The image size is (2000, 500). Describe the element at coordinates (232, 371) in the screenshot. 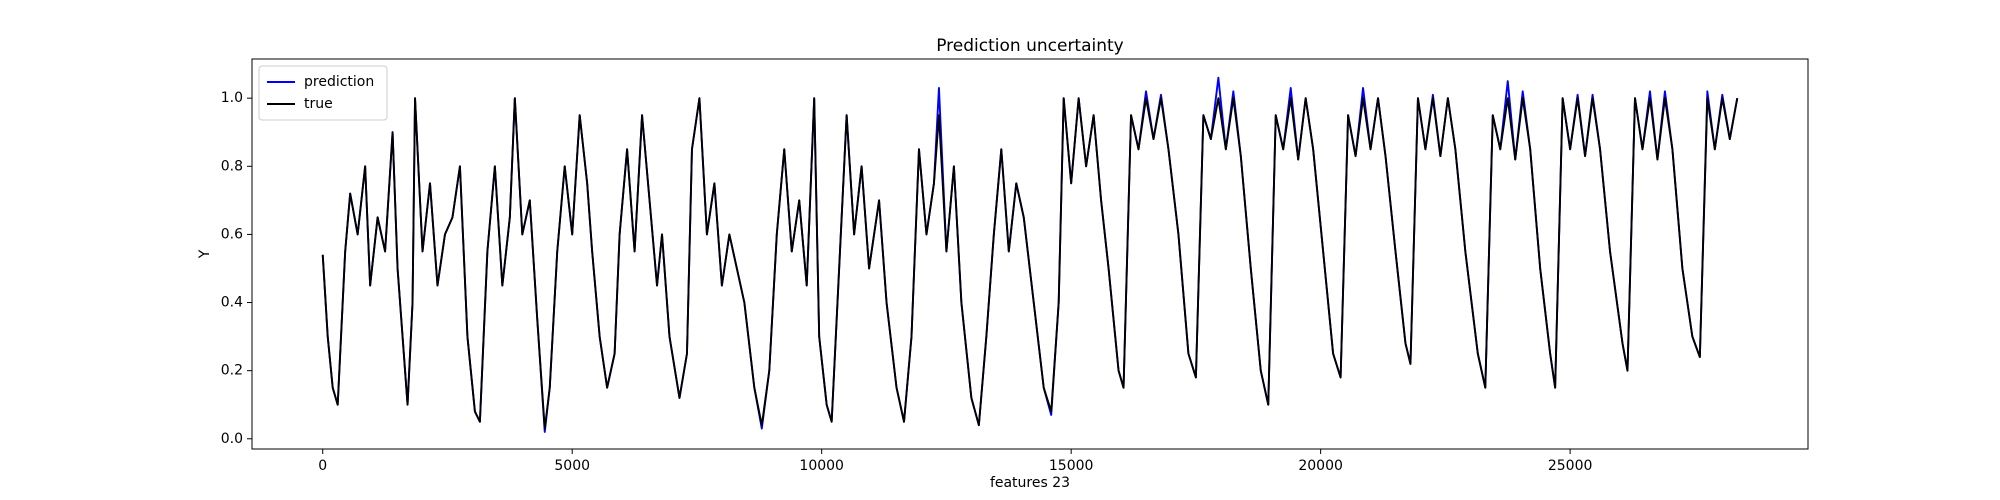

I see `y-tick-label: 0.2` at that location.